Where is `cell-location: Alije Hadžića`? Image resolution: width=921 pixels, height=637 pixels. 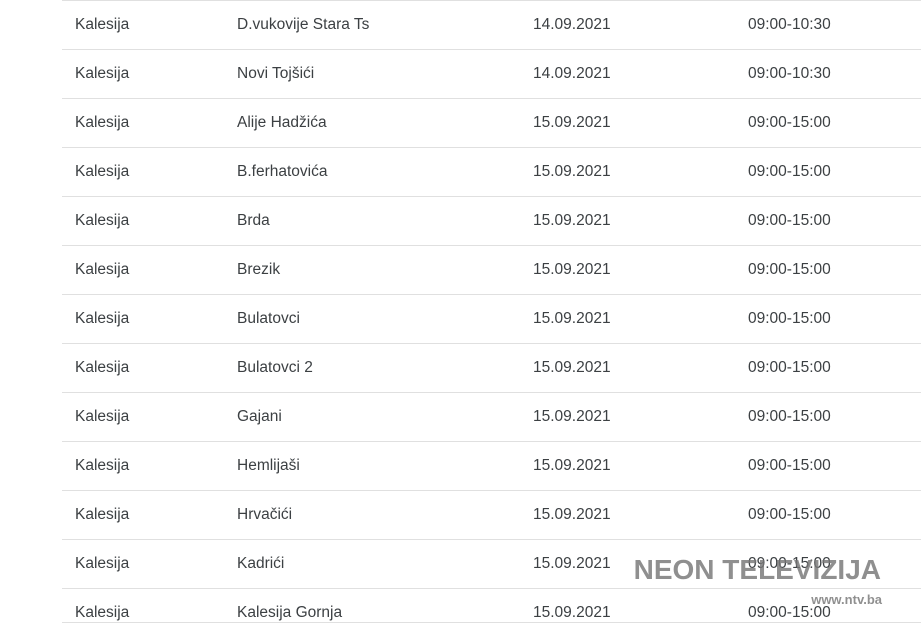 cell-location: Alije Hadžića is located at coordinates (282, 122).